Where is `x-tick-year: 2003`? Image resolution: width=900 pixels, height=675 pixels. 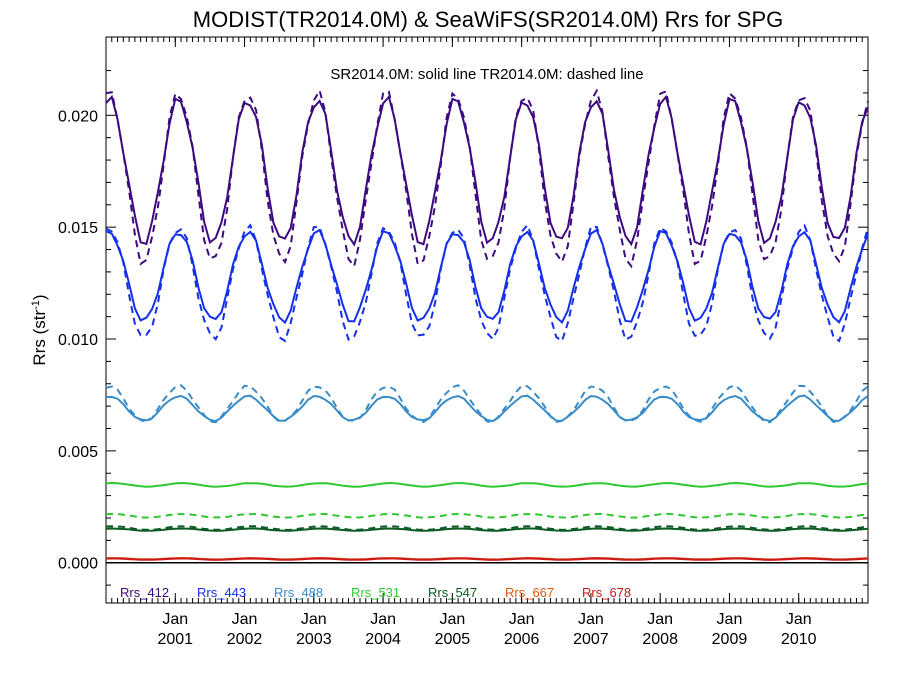 x-tick-year: 2003 is located at coordinates (314, 639).